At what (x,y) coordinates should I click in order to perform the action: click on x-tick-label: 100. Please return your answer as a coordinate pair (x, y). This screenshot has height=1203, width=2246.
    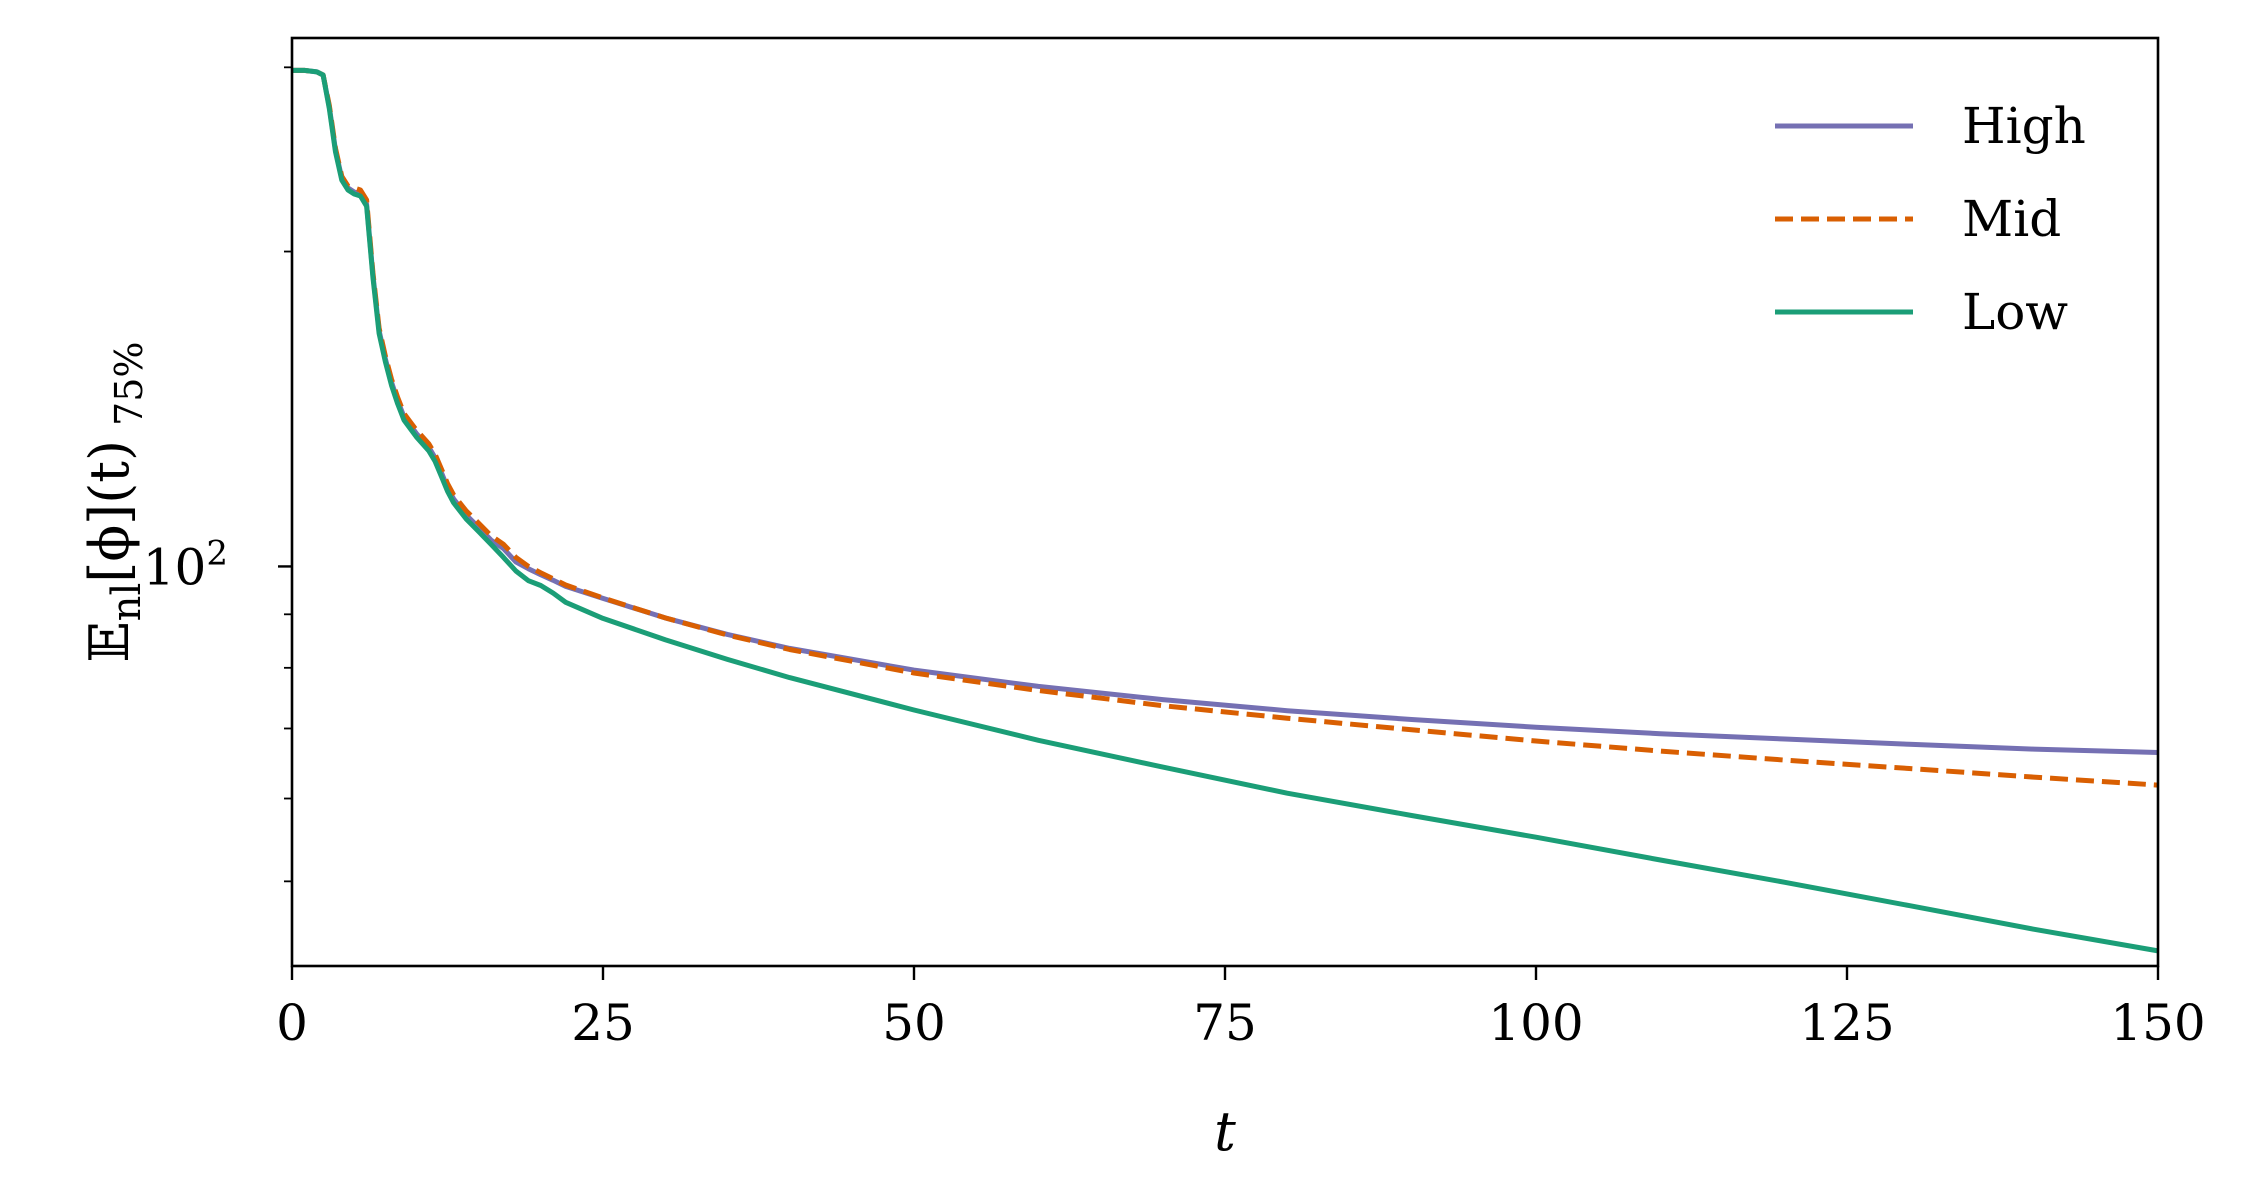
    Looking at the image, I should click on (1535, 1023).